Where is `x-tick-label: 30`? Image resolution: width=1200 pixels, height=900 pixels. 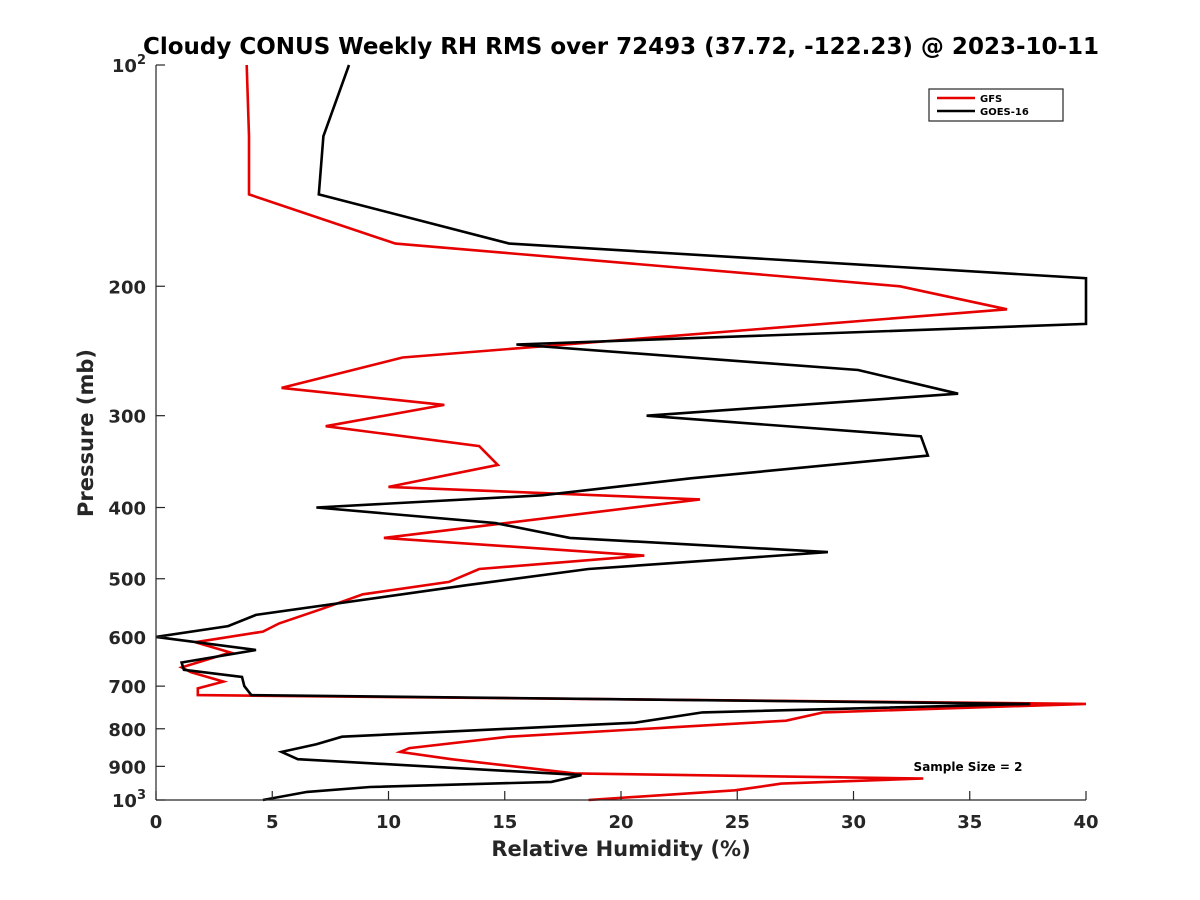
x-tick-label: 30 is located at coordinates (853, 822).